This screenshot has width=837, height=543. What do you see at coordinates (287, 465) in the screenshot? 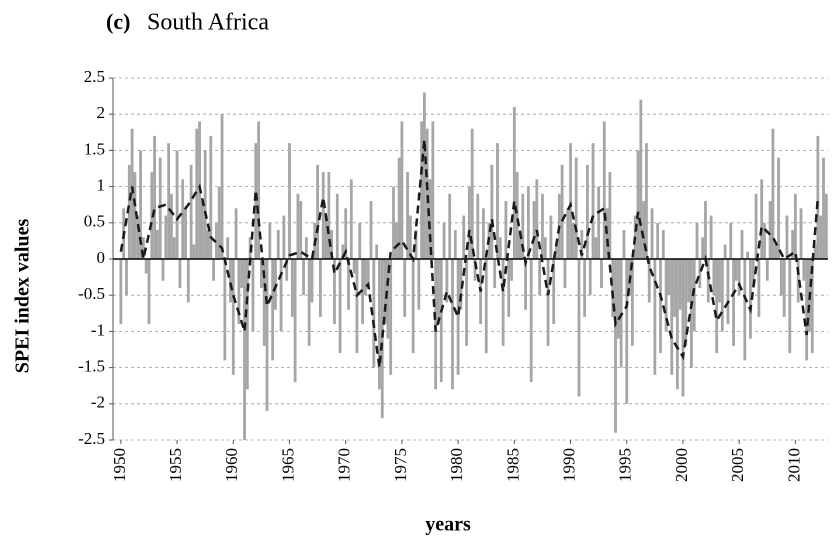
I see `x-tick-label: 1965` at bounding box center [287, 465].